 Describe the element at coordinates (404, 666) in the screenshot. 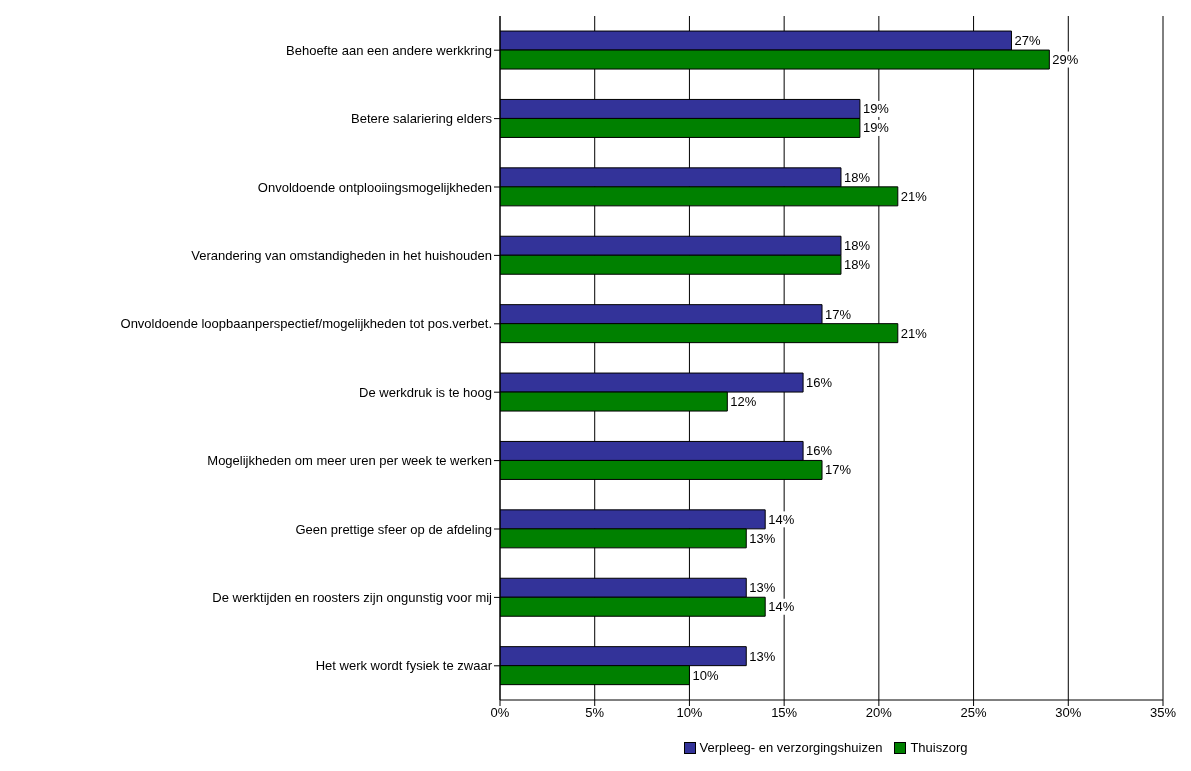

I see `y-tick-label: Het werk wordt fysiek te zwaar` at that location.